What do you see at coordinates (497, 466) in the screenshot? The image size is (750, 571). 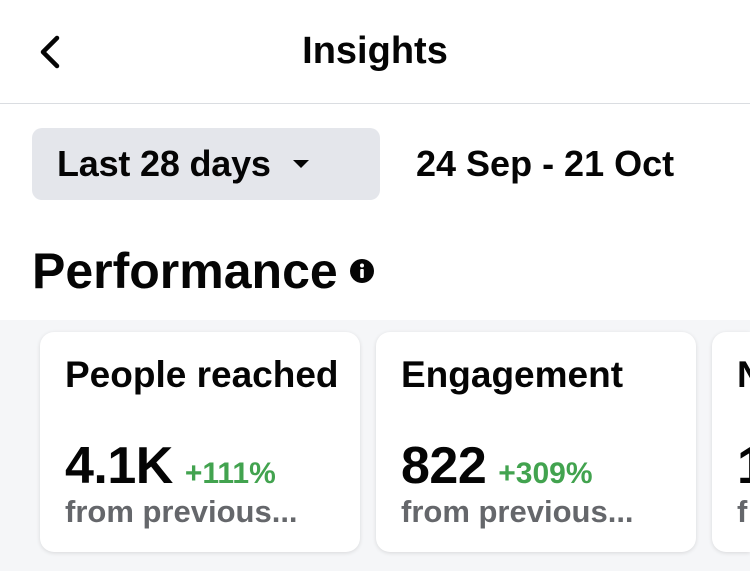 I see `card-metric: 822 +309%` at bounding box center [497, 466].